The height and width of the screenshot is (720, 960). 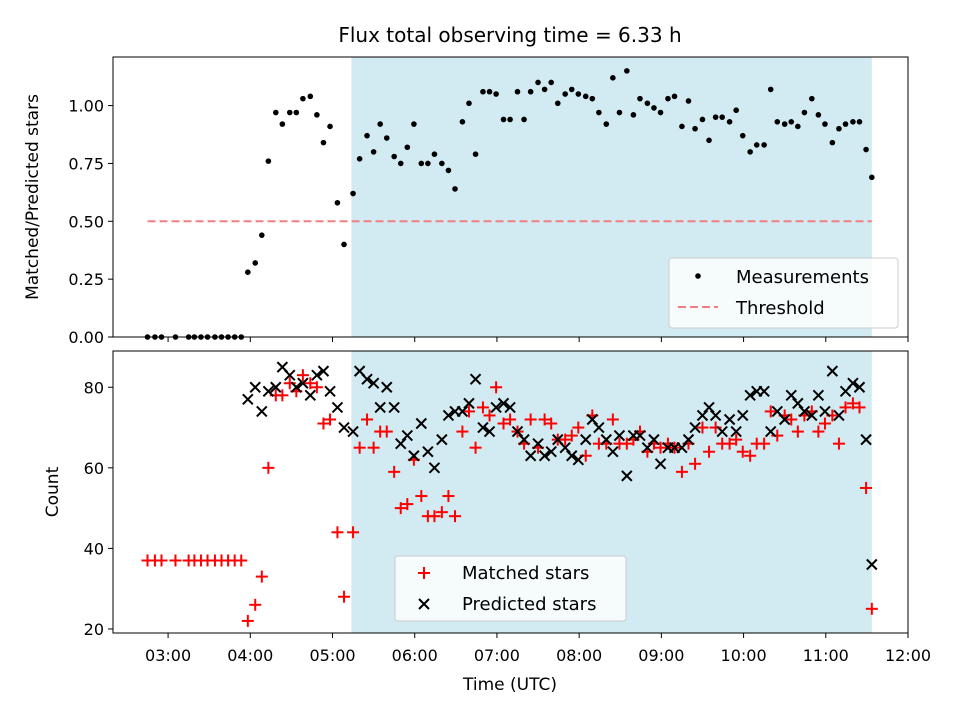 I want to click on bottom-x-tick-label: 08:00, so click(x=579, y=655).